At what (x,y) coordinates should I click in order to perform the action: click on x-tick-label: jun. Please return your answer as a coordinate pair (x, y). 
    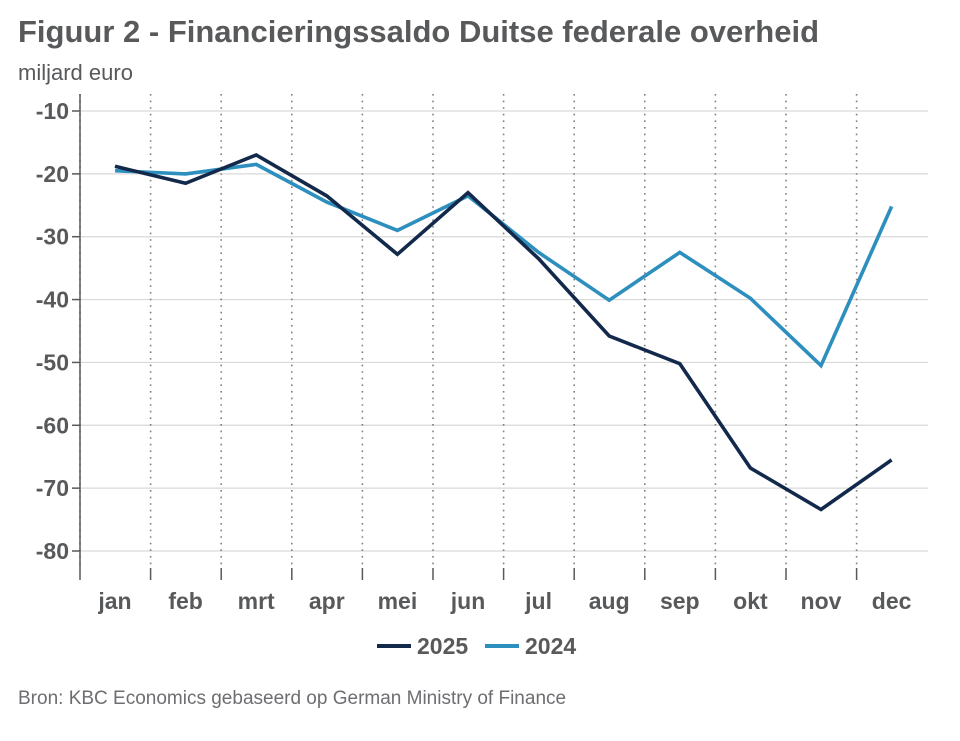
    Looking at the image, I should click on (468, 601).